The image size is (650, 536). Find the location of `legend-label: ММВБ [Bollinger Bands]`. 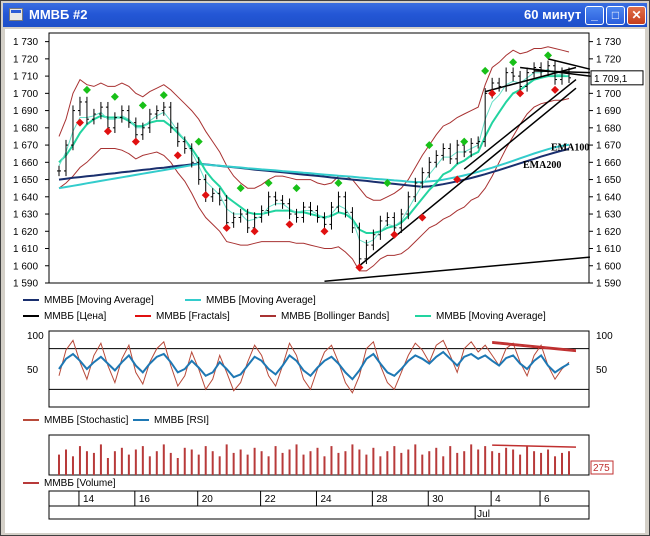

legend-label: ММВБ [Bollinger Bands] is located at coordinates (335, 316).